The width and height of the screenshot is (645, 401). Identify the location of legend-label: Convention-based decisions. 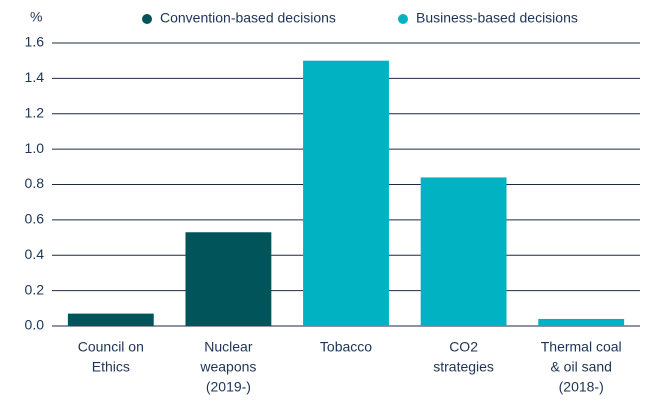
(248, 18).